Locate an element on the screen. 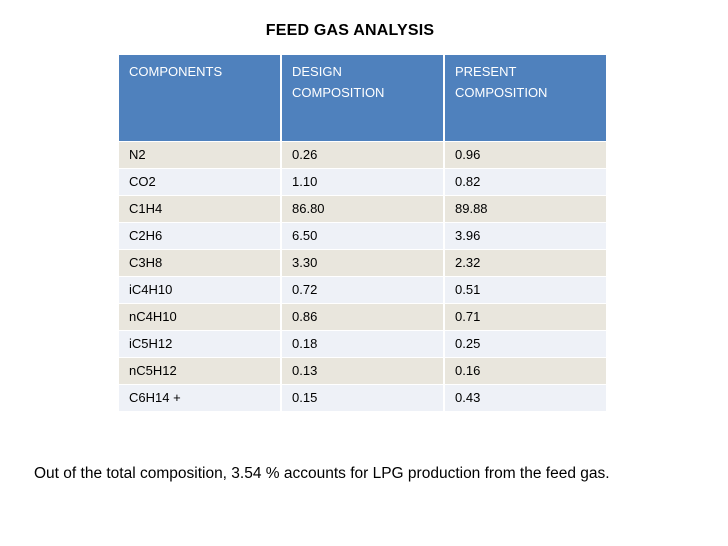 The height and width of the screenshot is (546, 728). table-row: C1H4 86.80 89.88 is located at coordinates (362, 208).